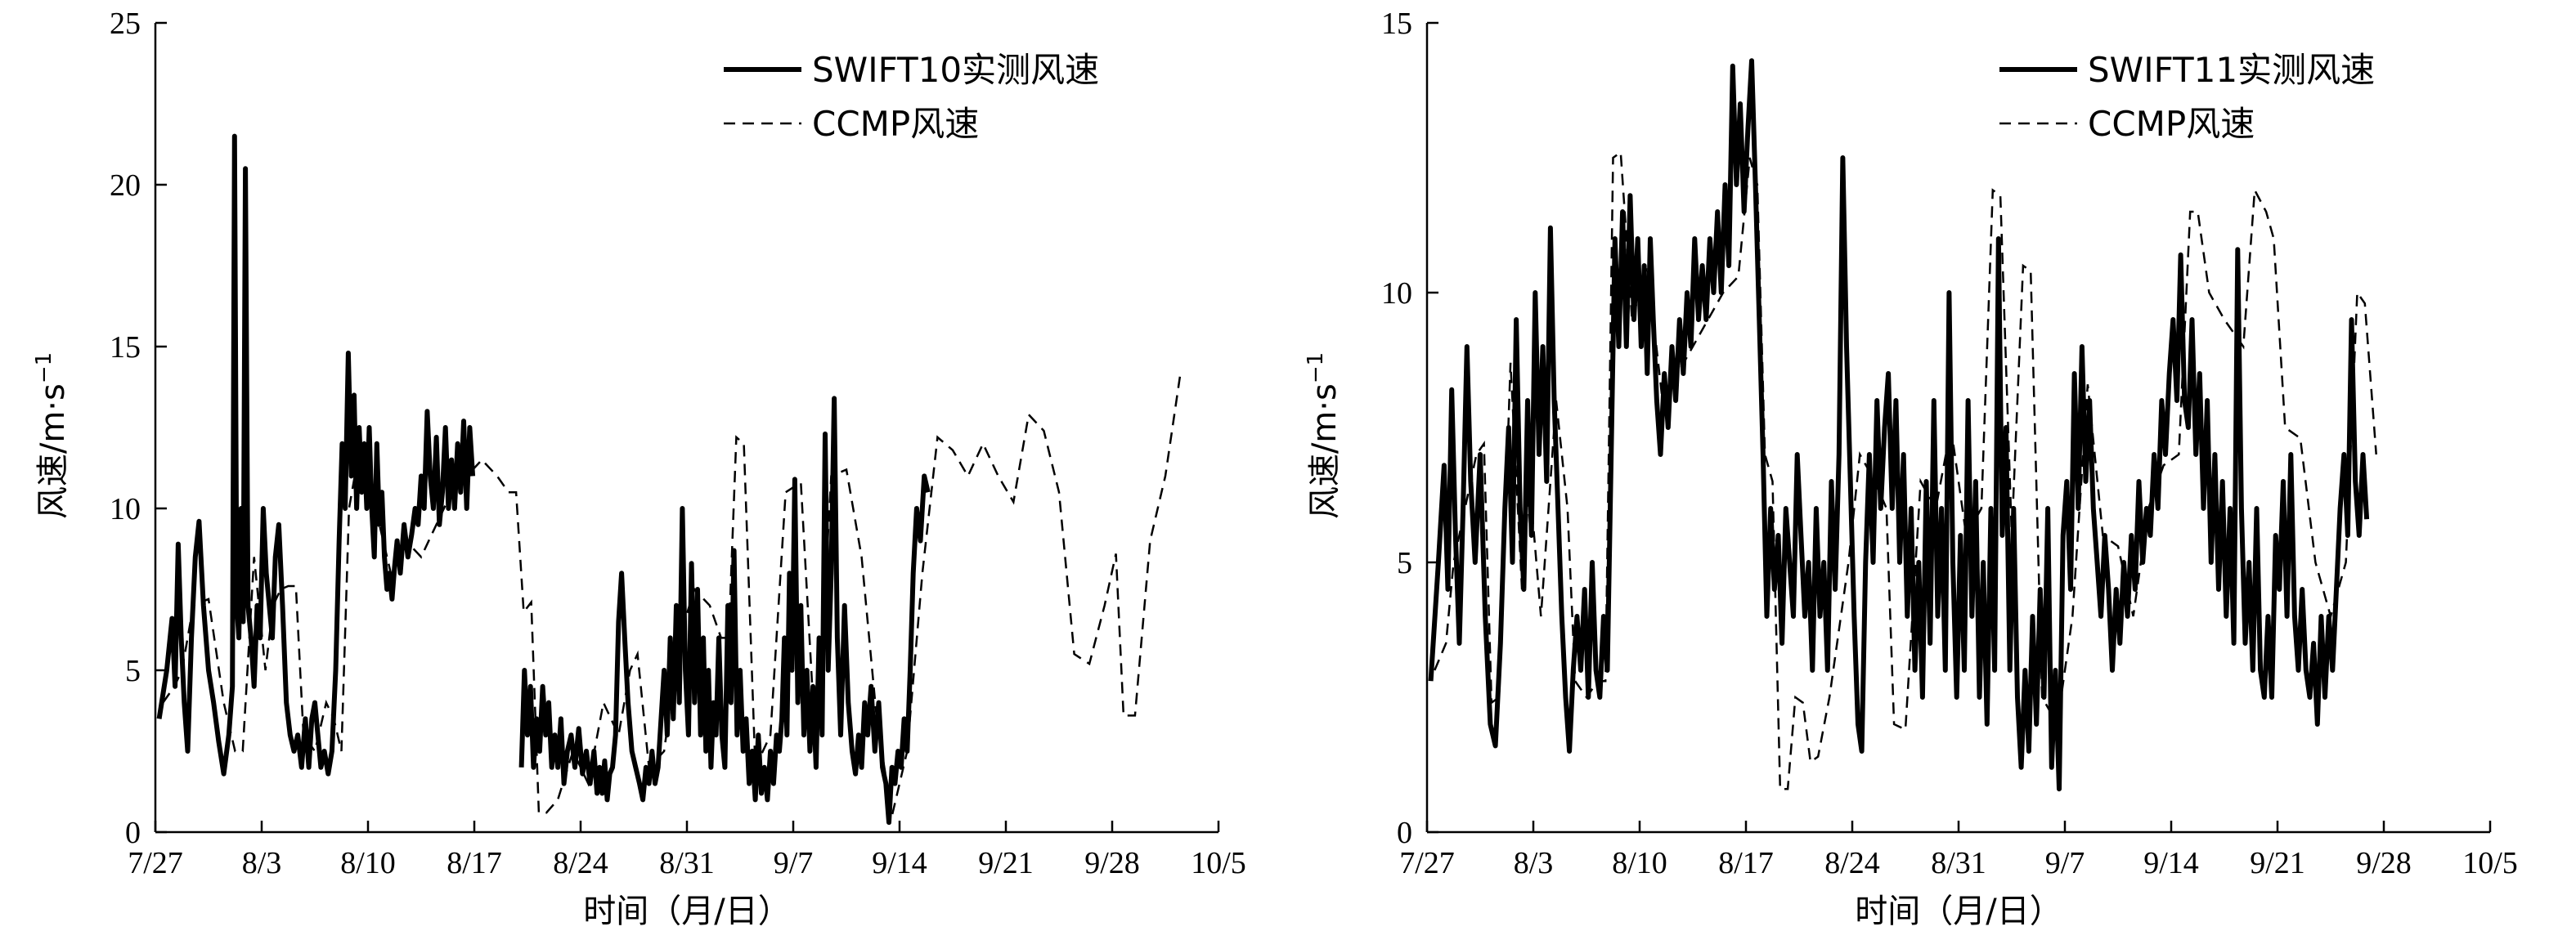 The width and height of the screenshot is (2576, 949). What do you see at coordinates (125, 24) in the screenshot?
I see `y-tick-label: 25` at bounding box center [125, 24].